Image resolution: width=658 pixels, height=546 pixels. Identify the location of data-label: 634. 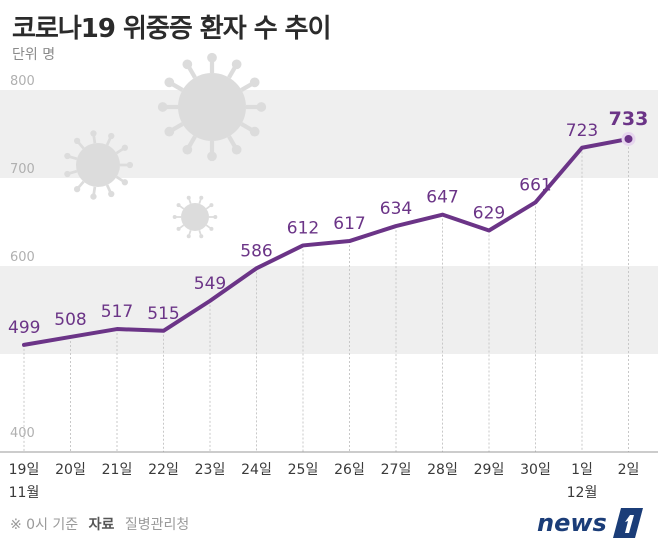
(396, 209).